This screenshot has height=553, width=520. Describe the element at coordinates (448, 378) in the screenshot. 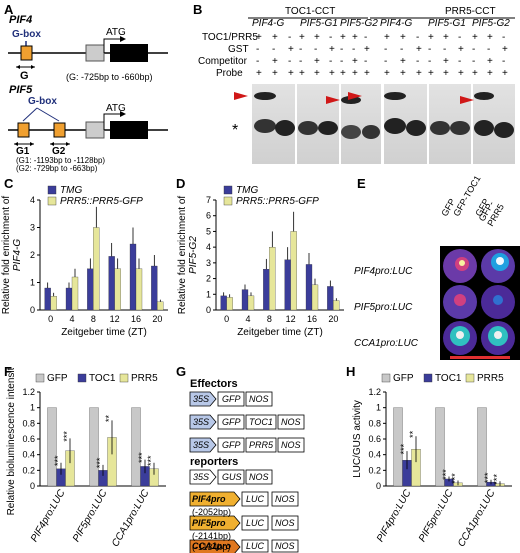

I see `legend-label: TOC1` at that location.